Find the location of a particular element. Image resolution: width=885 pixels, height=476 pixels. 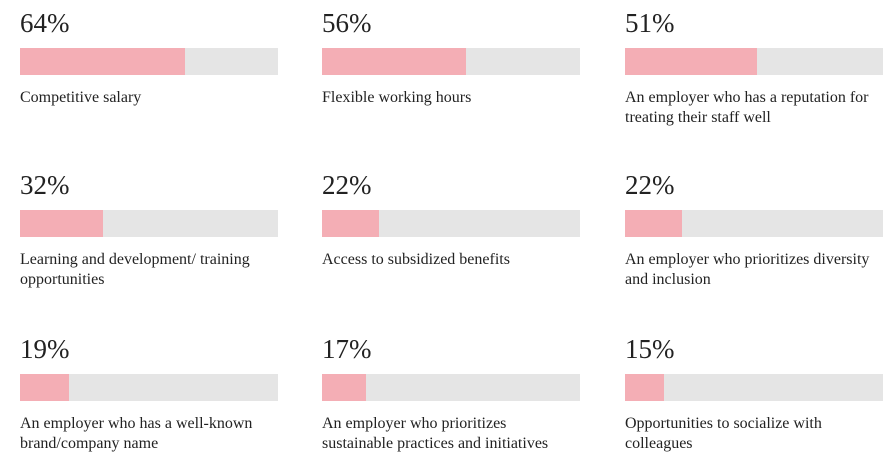

percent-label: 64% is located at coordinates (45, 23).